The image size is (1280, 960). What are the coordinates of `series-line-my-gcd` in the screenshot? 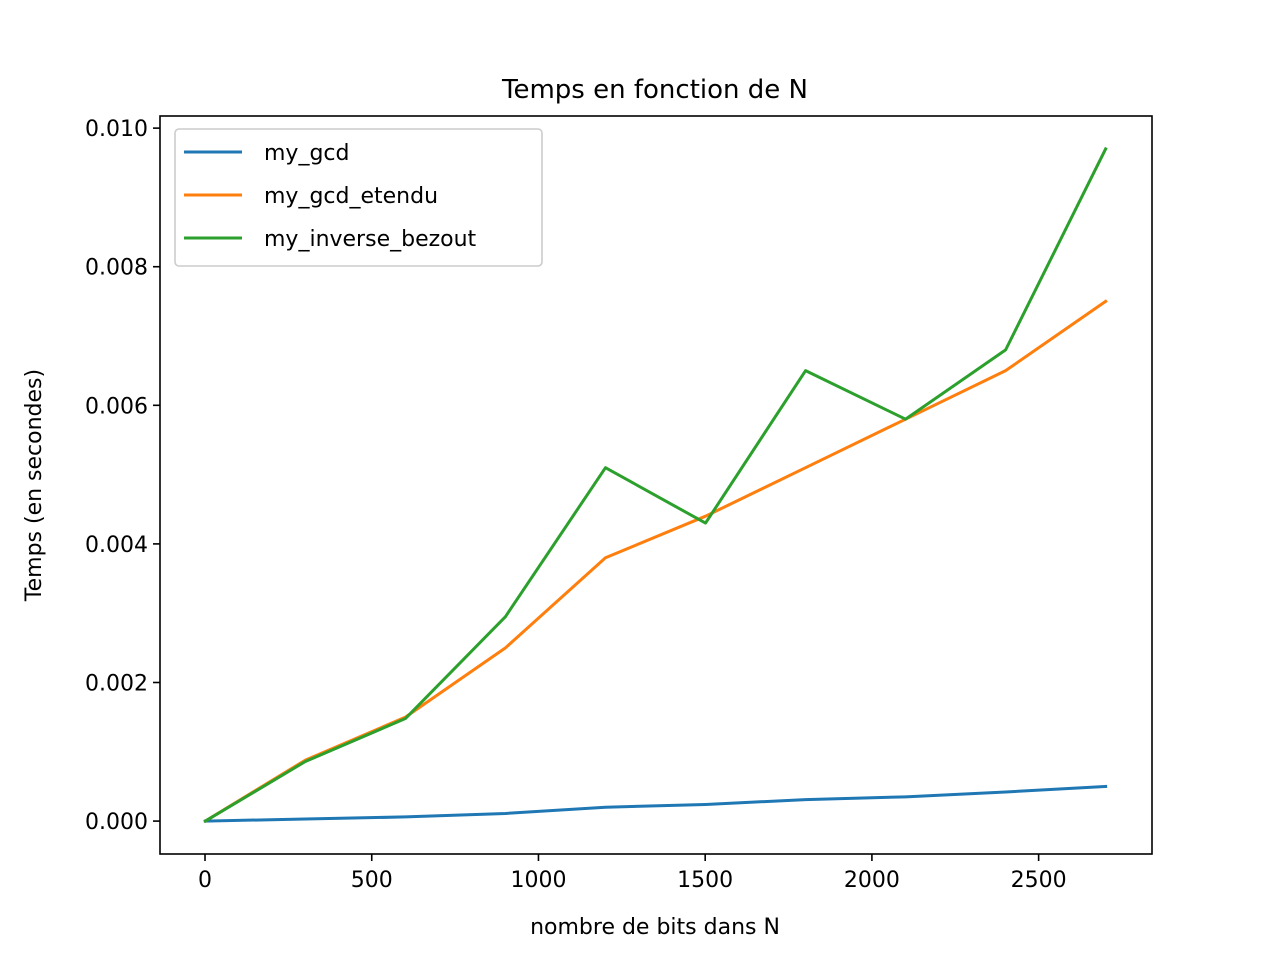 It's located at (655, 803).